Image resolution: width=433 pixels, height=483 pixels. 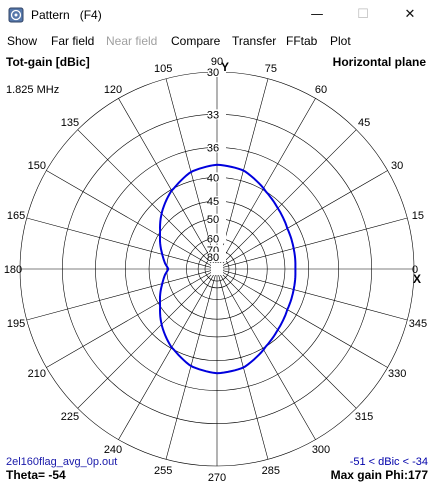 What do you see at coordinates (22, 41) in the screenshot?
I see `menu-show: Show` at bounding box center [22, 41].